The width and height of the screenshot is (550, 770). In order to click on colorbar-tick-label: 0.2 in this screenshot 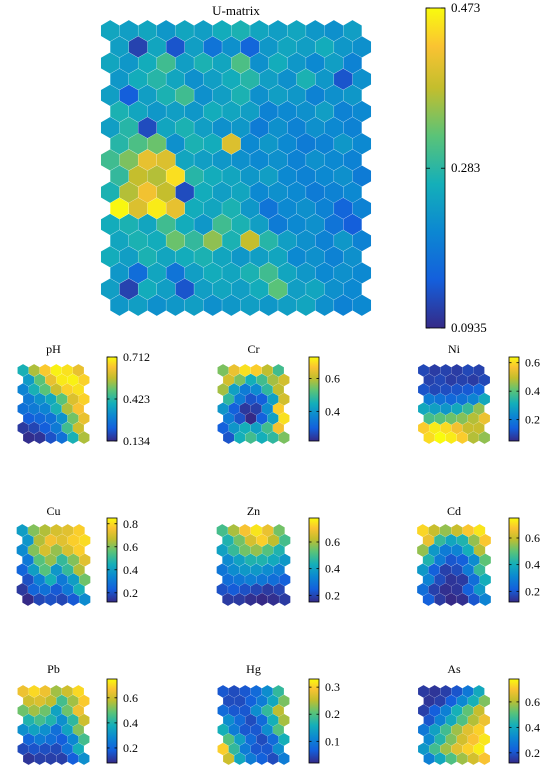, I will do `click(130, 593)`.